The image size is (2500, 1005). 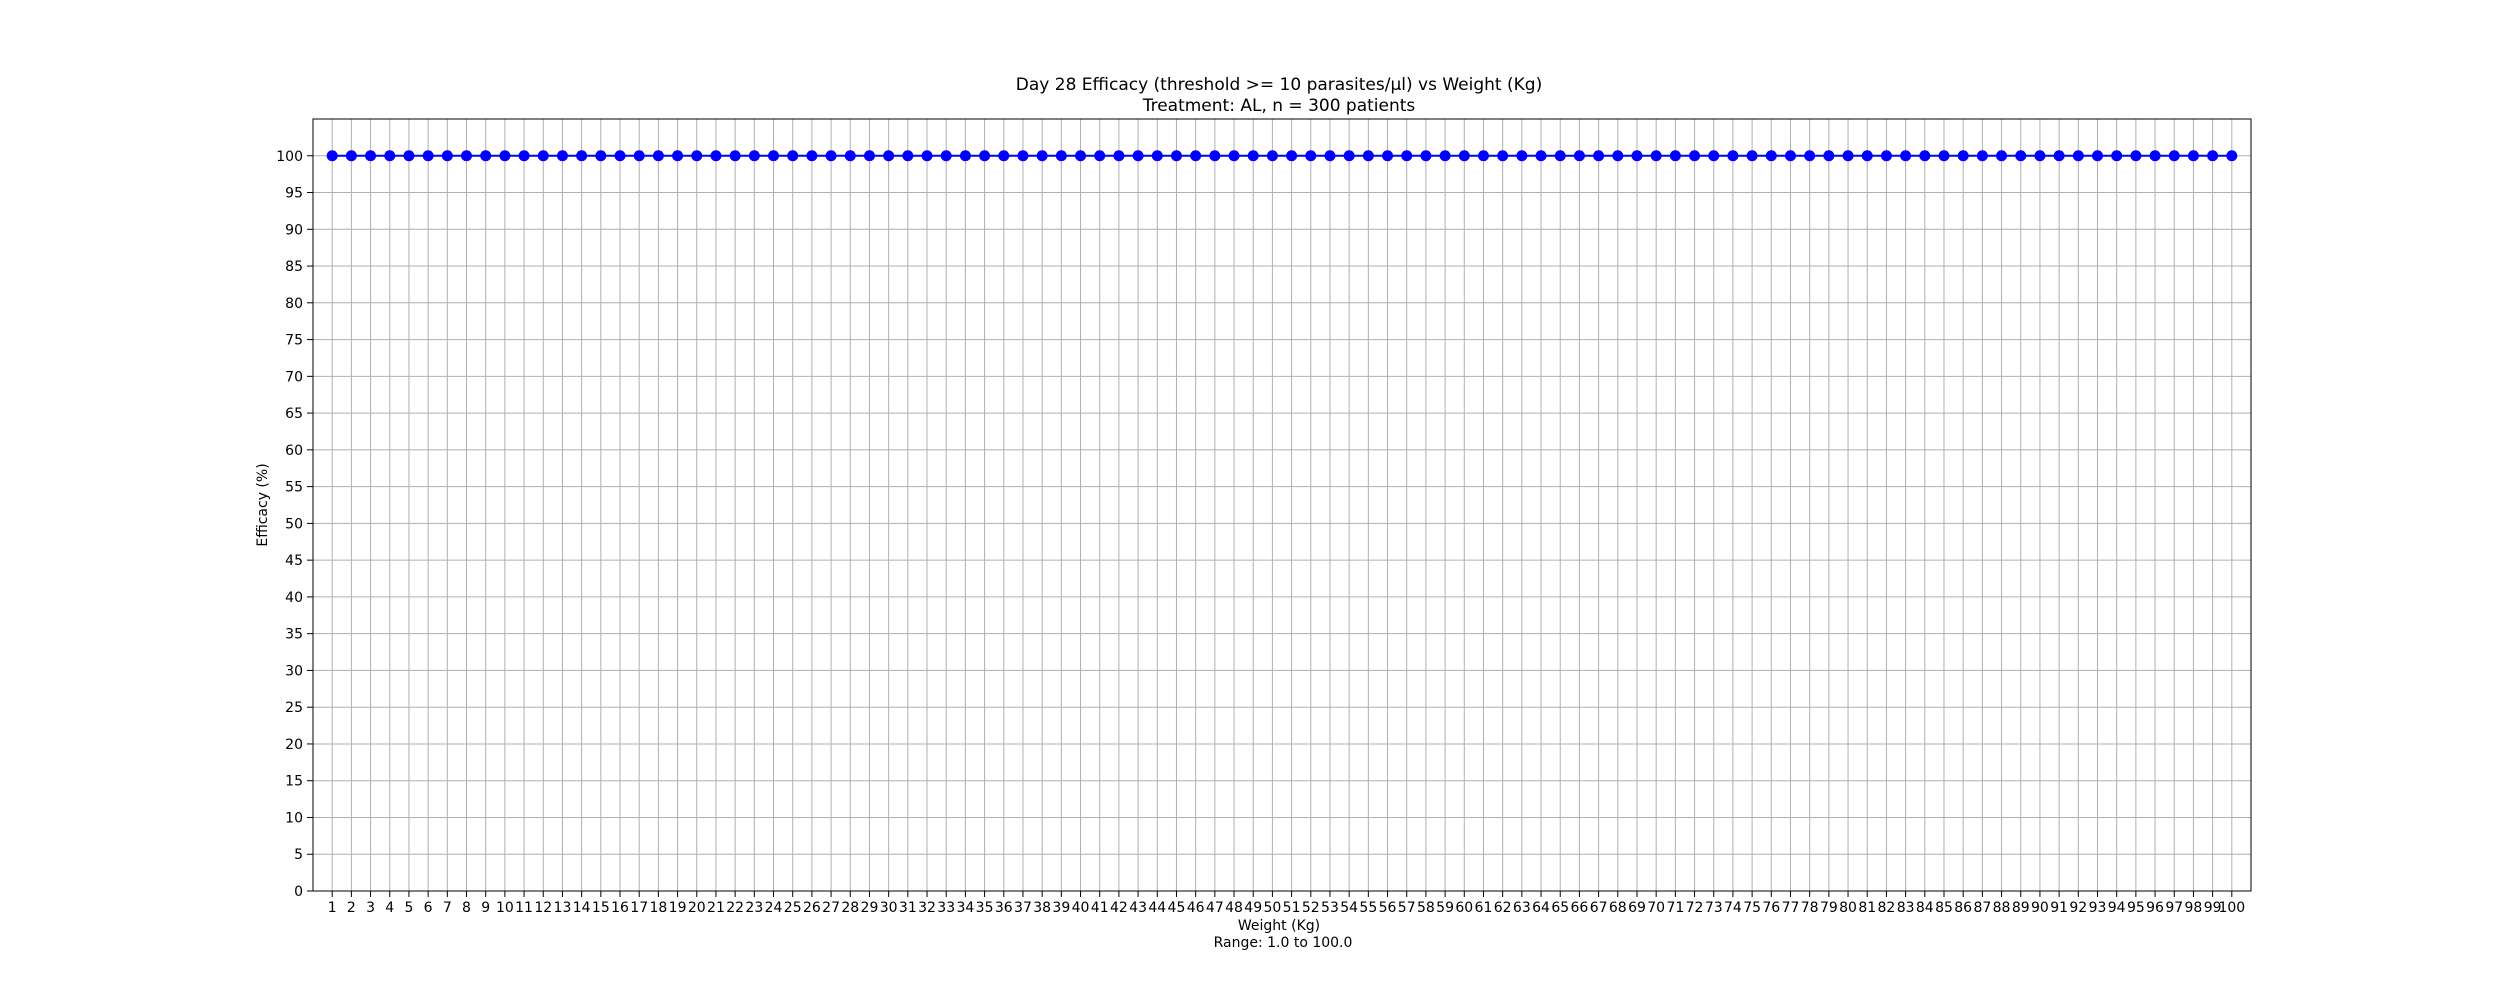 What do you see at coordinates (2194, 908) in the screenshot?
I see `x-tick-label: 98` at bounding box center [2194, 908].